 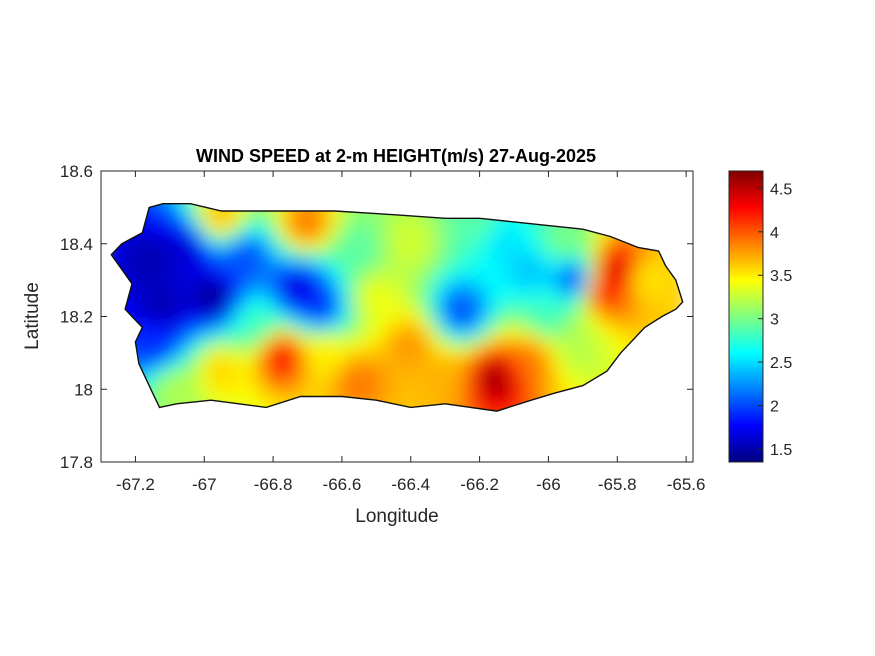 I want to click on x-tick-label: -66.4, so click(x=410, y=484).